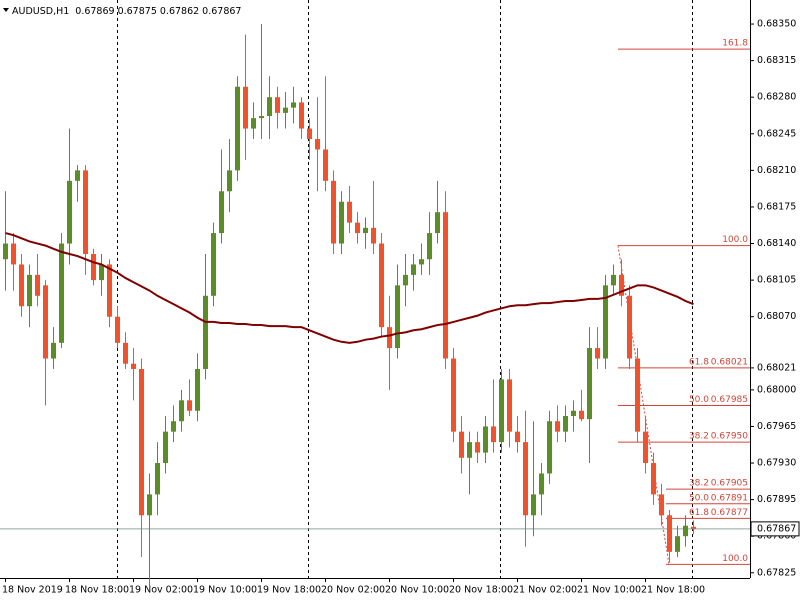  I want to click on x-tick-label: 18 Nov 18:00, so click(97, 590).